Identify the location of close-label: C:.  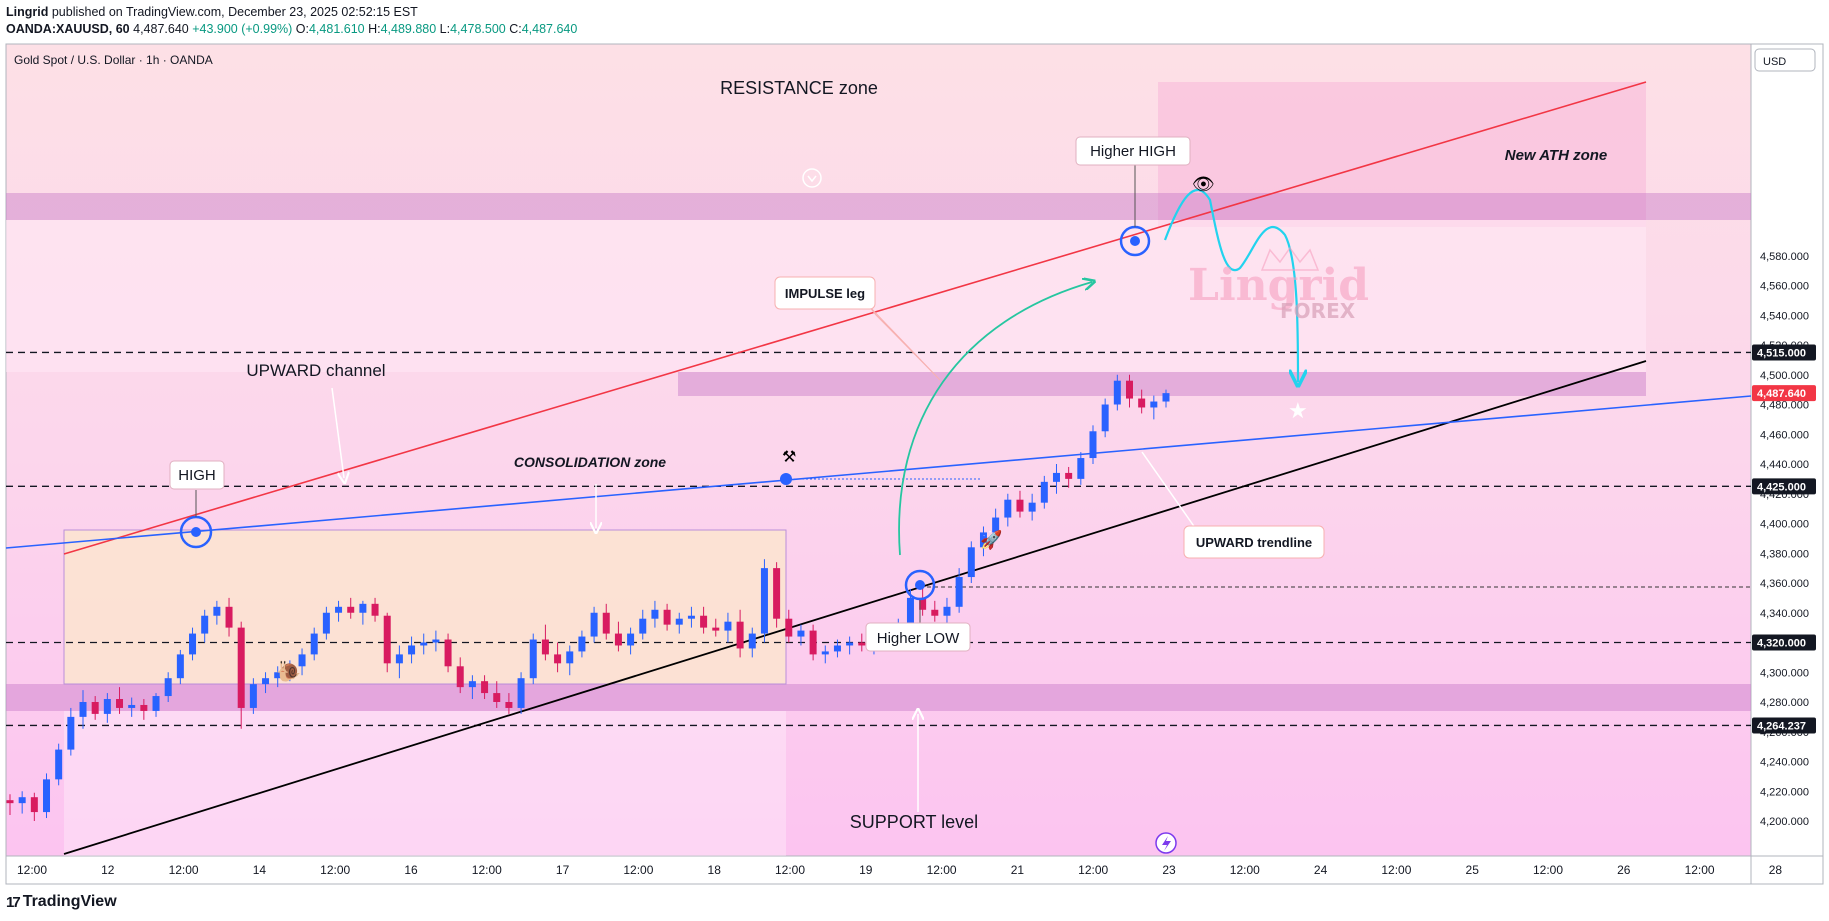
(515, 29).